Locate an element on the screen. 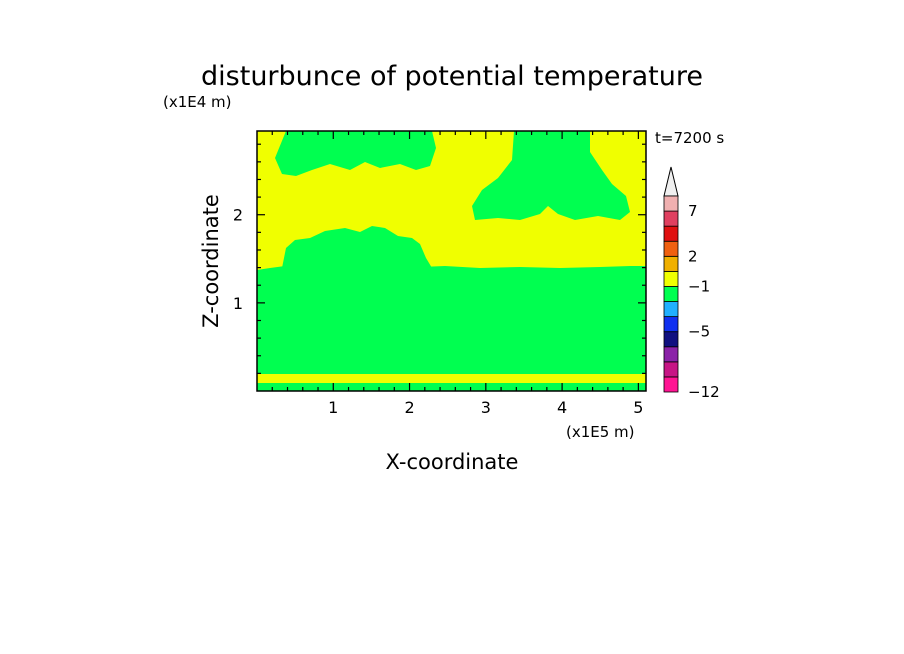  left-green-mound is located at coordinates (357, 247).